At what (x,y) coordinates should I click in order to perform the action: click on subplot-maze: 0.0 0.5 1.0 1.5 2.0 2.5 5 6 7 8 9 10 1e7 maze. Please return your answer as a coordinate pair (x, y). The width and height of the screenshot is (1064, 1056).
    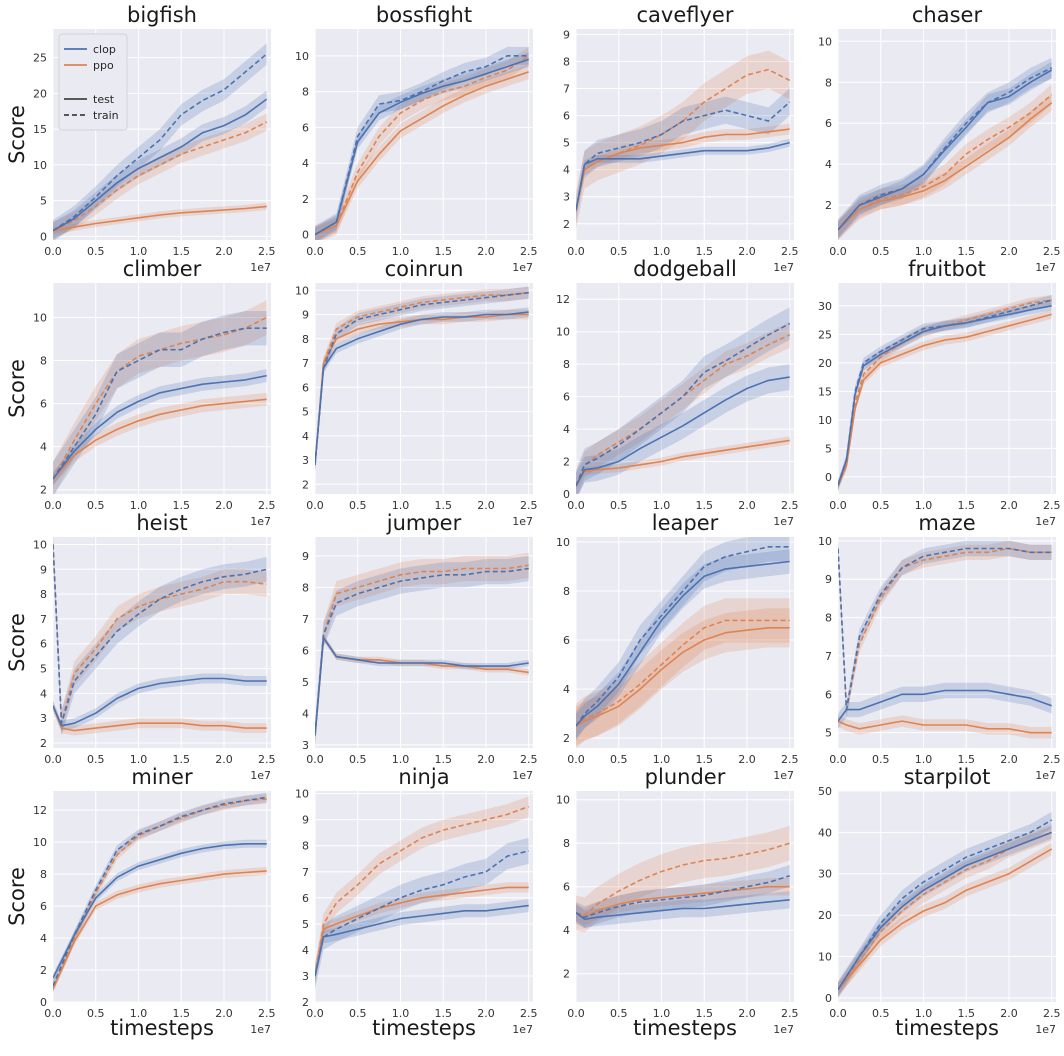
    Looking at the image, I should click on (939, 646).